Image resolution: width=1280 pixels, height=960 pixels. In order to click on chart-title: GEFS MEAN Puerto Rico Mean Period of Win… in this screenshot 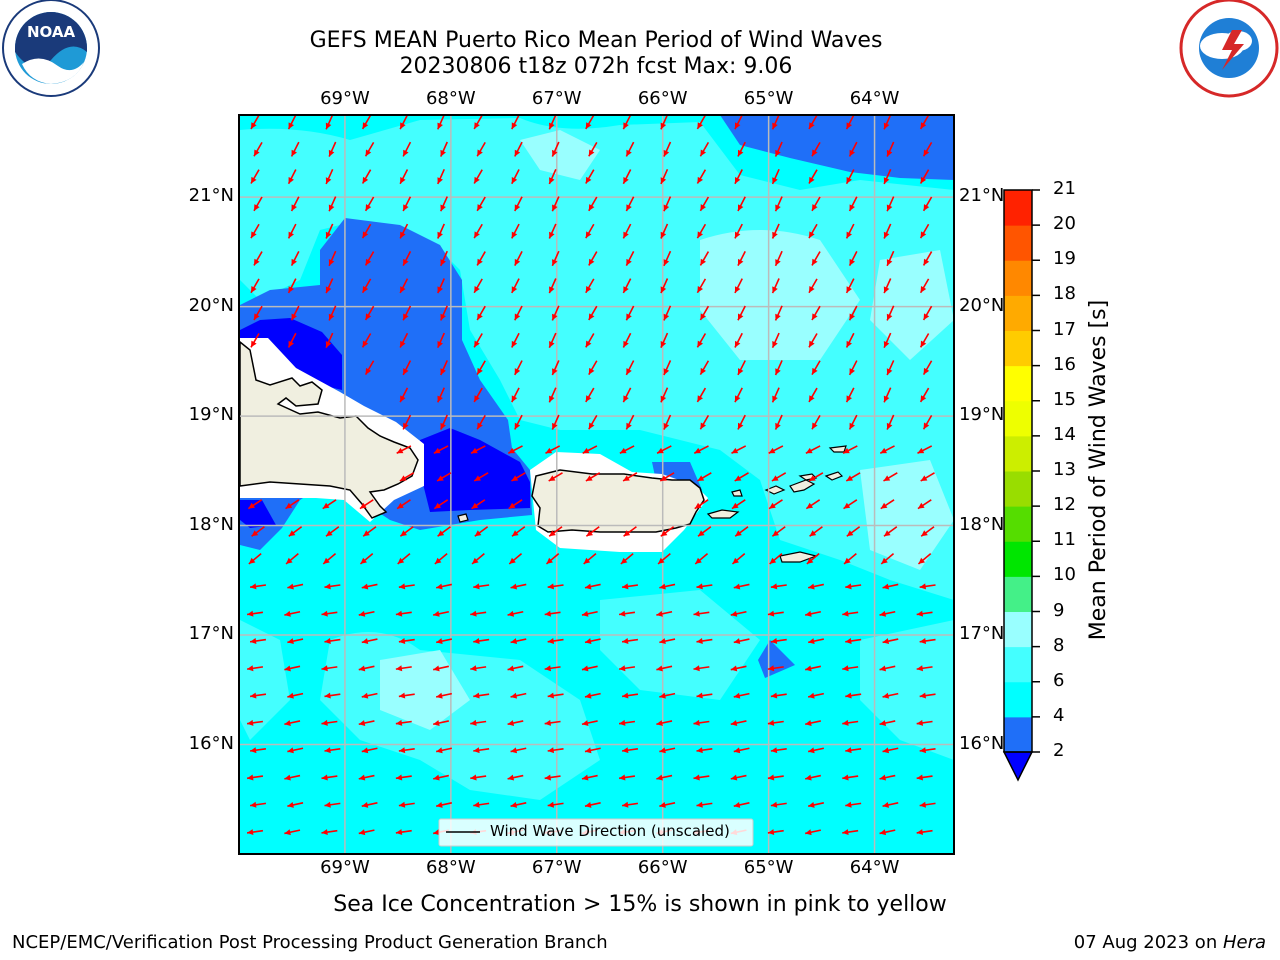, I will do `click(596, 40)`.